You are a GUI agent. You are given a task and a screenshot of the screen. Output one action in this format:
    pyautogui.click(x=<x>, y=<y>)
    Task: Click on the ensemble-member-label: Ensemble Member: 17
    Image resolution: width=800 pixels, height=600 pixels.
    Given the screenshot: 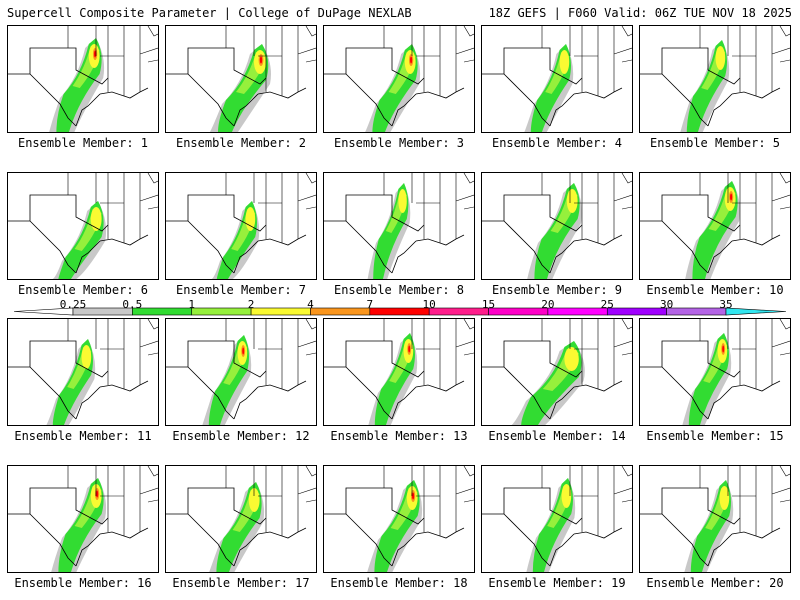 What is the action you would take?
    pyautogui.click(x=241, y=583)
    